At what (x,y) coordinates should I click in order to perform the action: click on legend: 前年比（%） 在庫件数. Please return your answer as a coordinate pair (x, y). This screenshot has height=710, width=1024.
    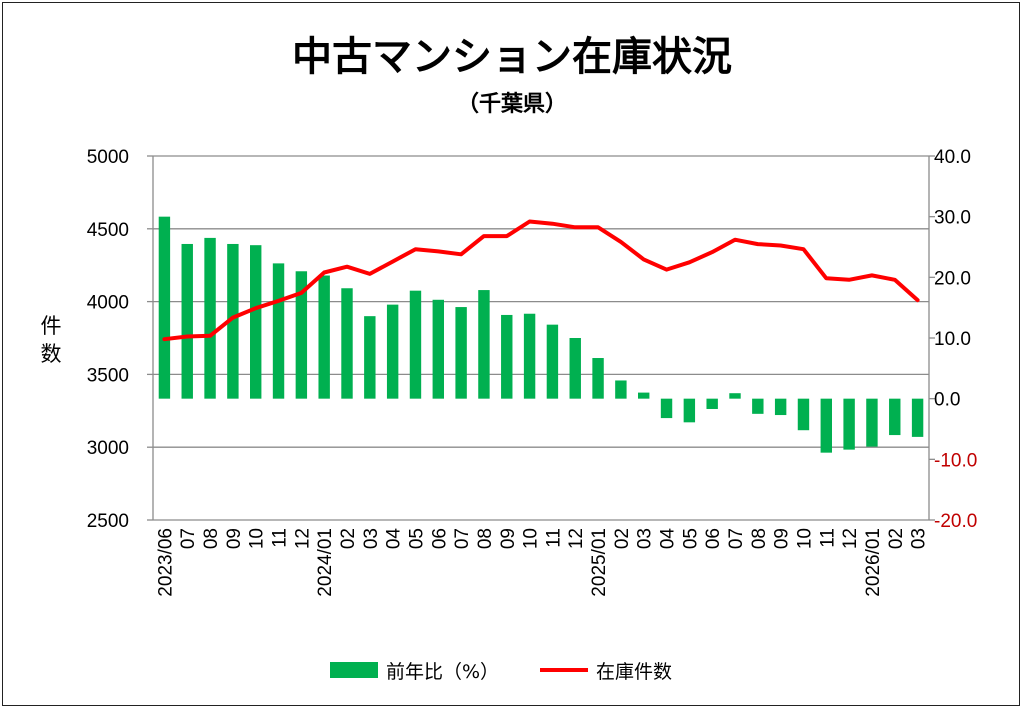
    Looking at the image, I should click on (512, 670).